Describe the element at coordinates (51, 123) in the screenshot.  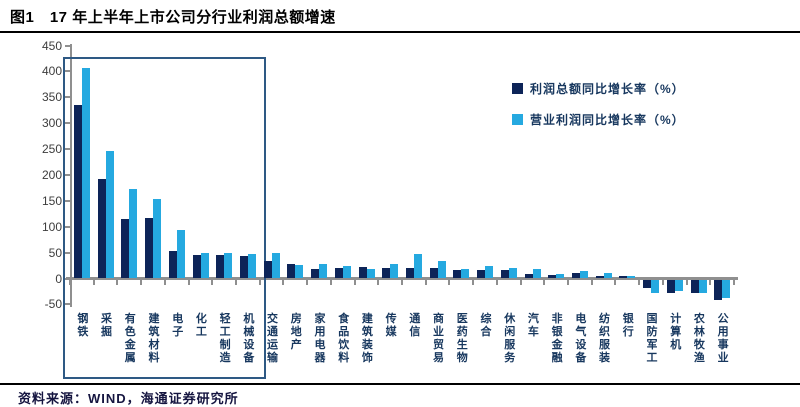
I see `y-axis-tick-label: 300` at that location.